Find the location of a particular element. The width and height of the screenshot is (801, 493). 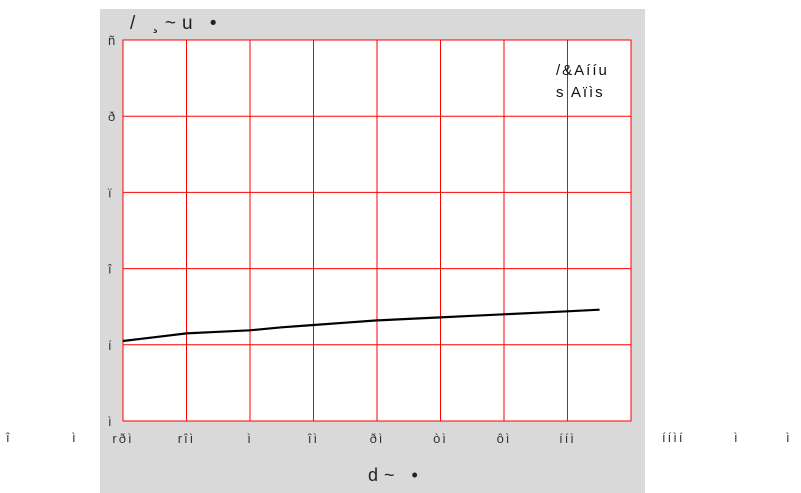

y-tick-label: ñ is located at coordinates (112, 40).